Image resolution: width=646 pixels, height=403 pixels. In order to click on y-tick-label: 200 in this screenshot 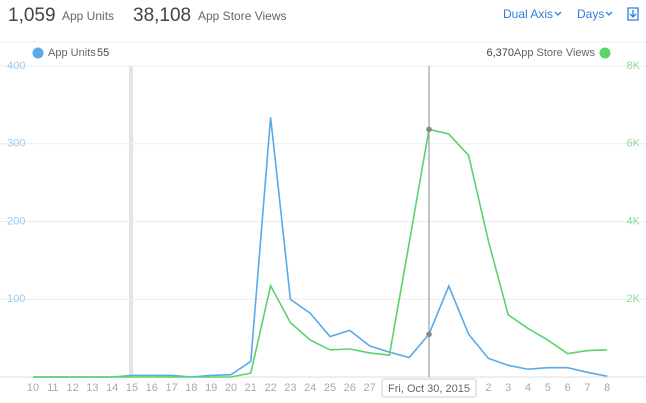, I will do `click(16, 221)`.